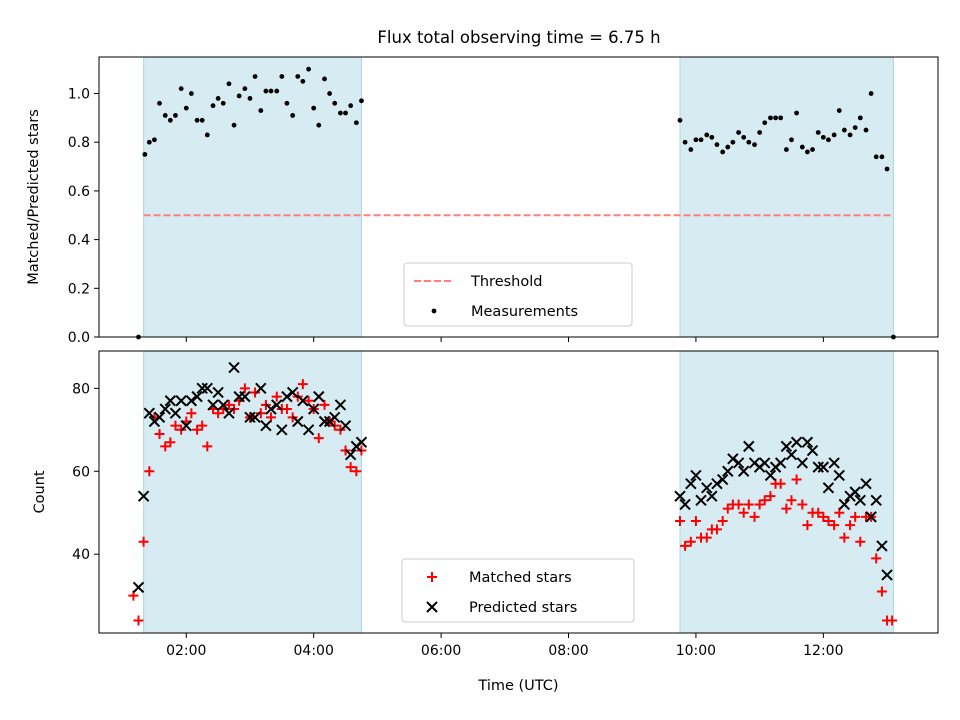  I want to click on legend-predicted-swatch, so click(432, 607).